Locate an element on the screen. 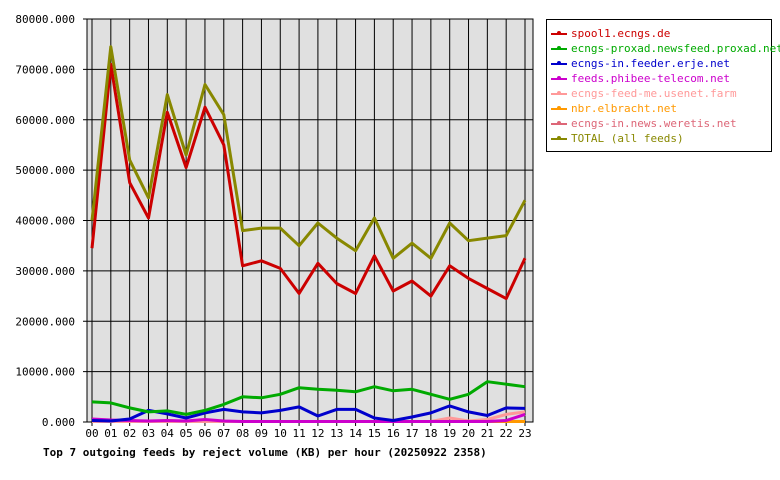 The image size is (780, 480). legend-item: feeds.phibee-telecom.net is located at coordinates (640, 78).